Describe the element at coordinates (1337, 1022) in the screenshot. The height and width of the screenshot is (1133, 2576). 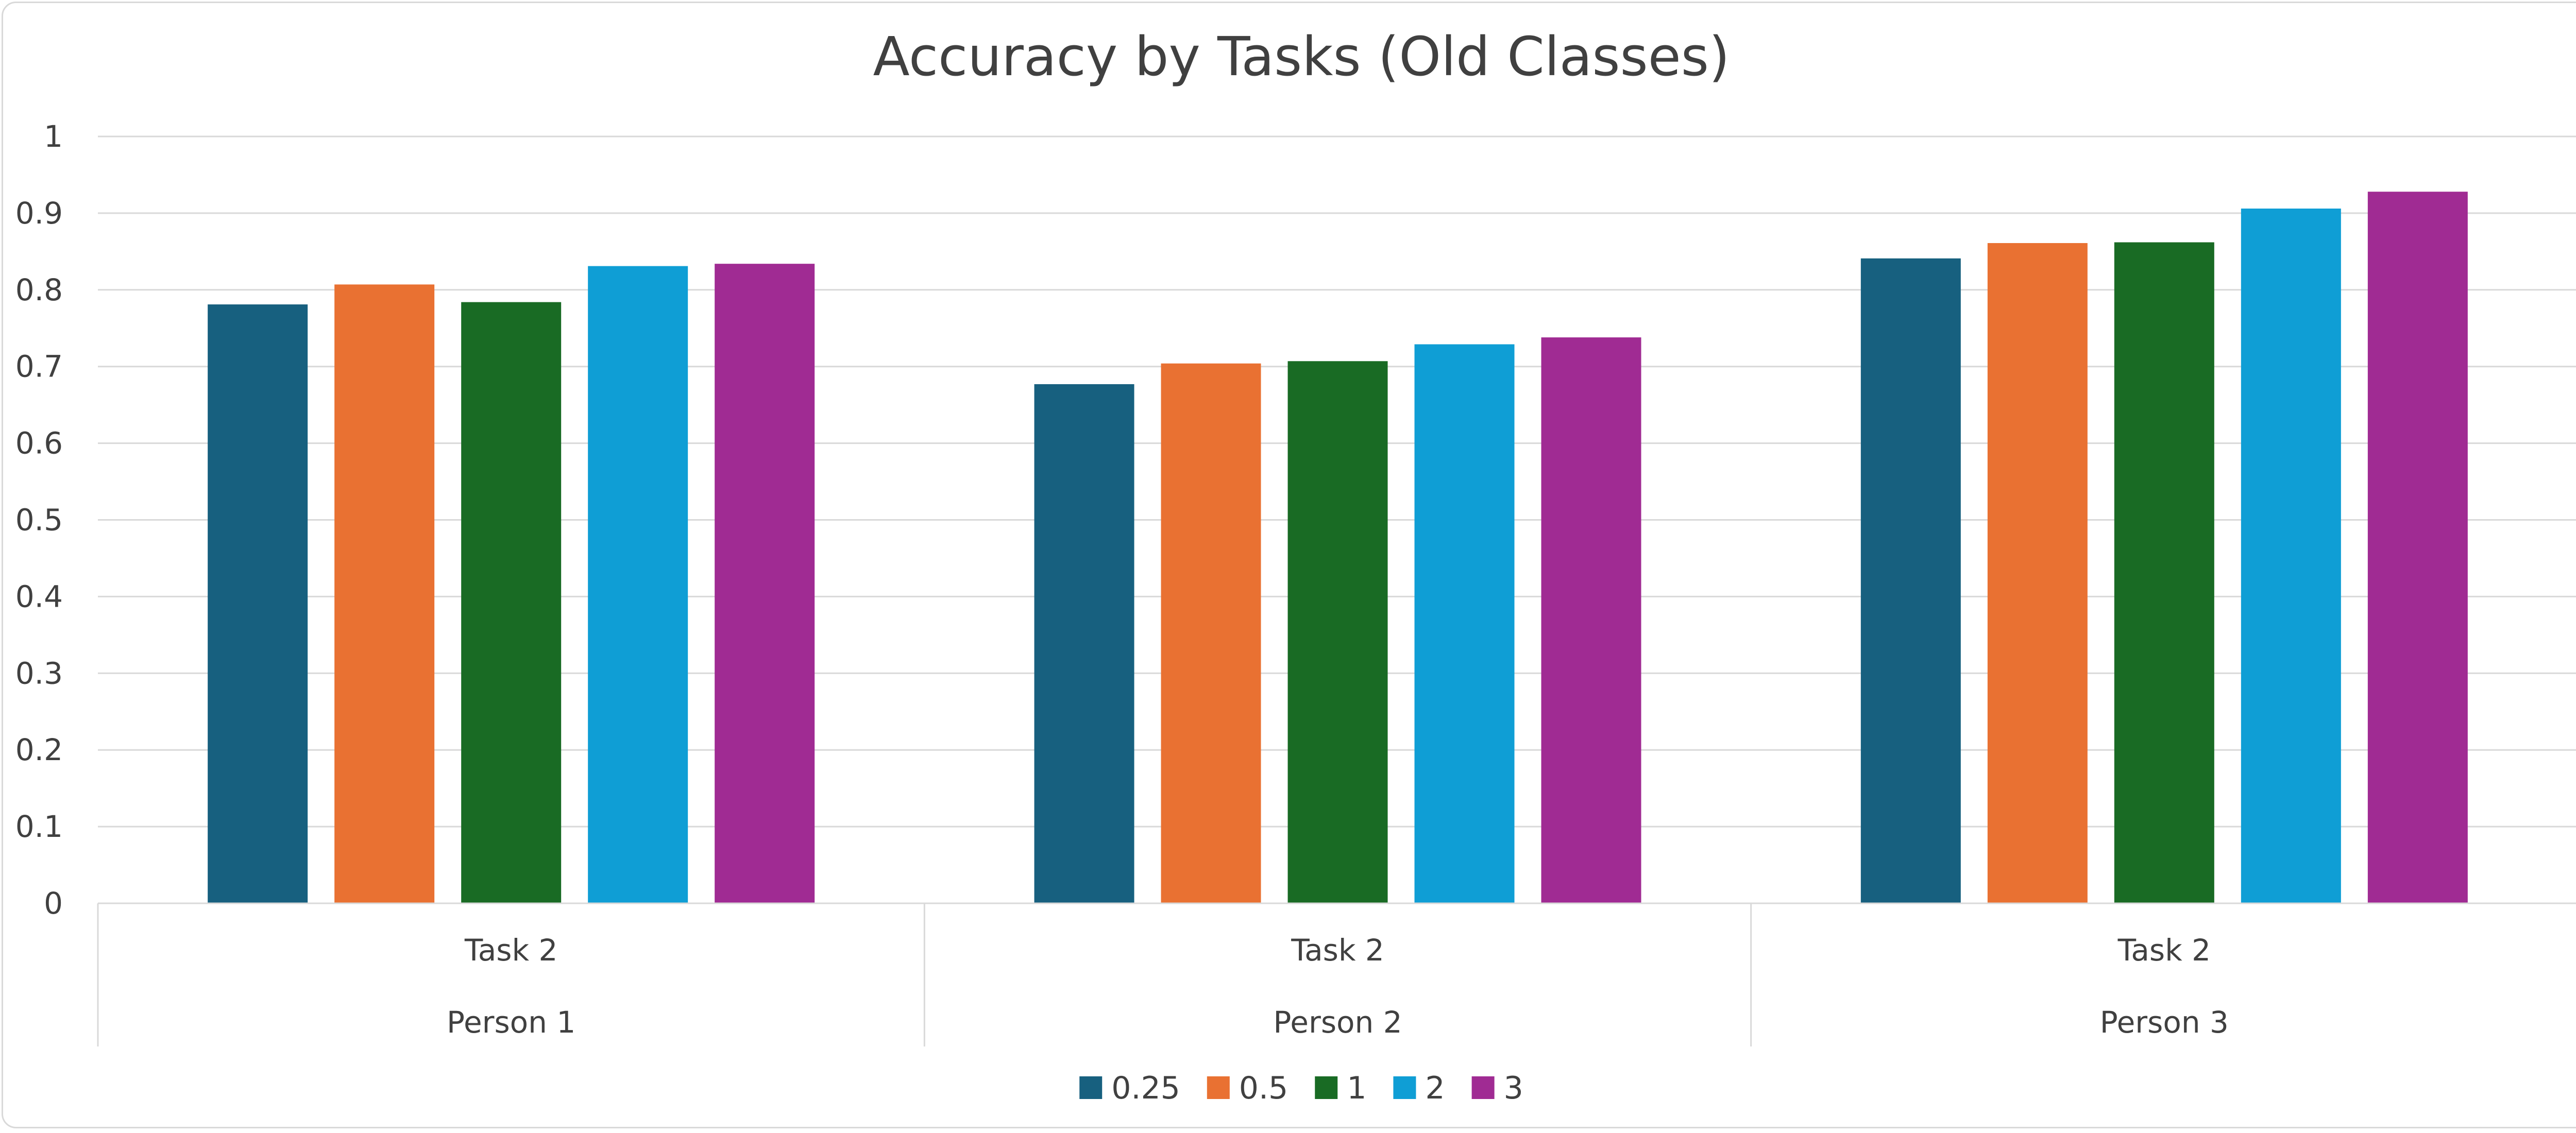
I see `x-tick-label-group: Person 2` at that location.